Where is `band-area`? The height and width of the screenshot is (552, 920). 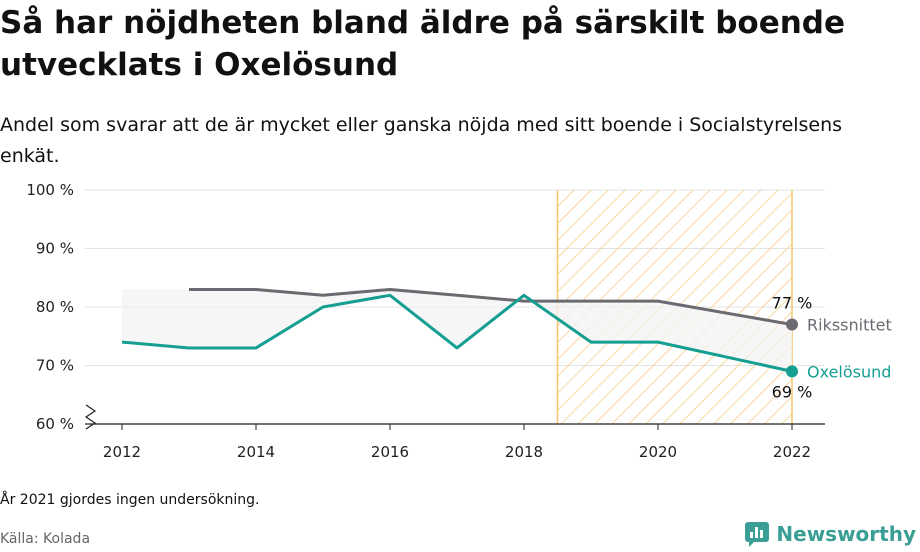
band-area is located at coordinates (457, 330).